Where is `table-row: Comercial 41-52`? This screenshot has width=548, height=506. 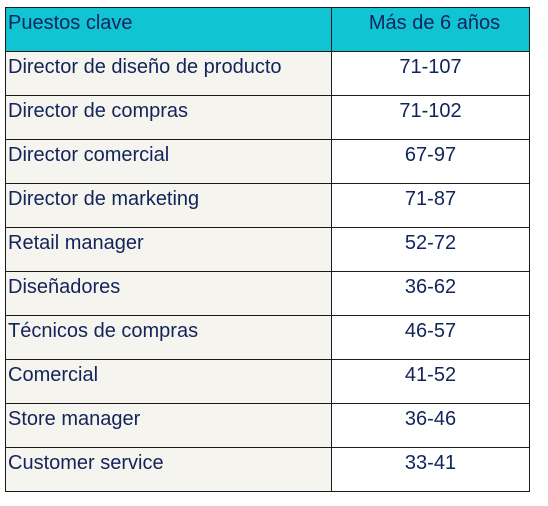
table-row: Comercial 41-52 is located at coordinates (267, 381).